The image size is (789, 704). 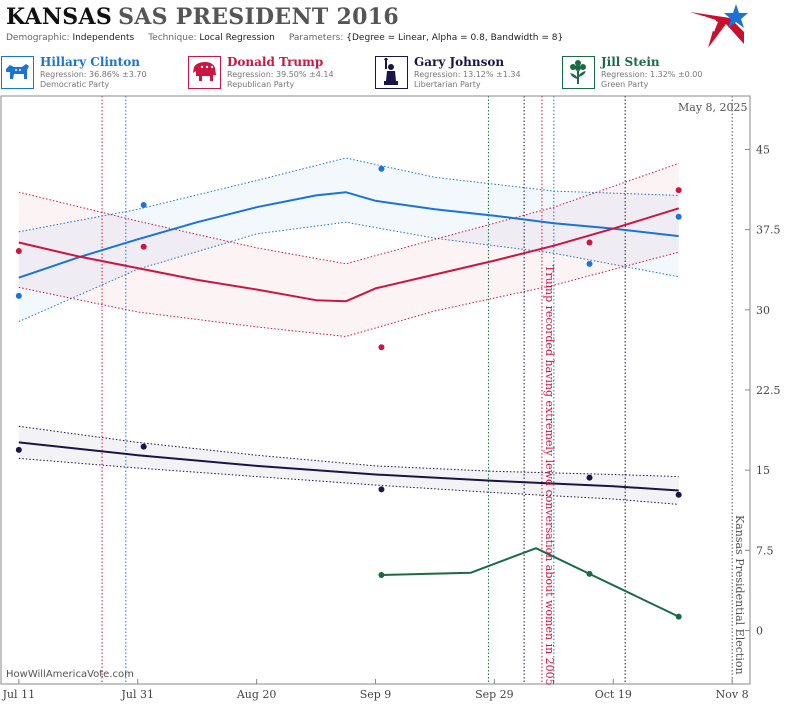 I want to click on statue-of-liberty-icon, so click(x=391, y=72).